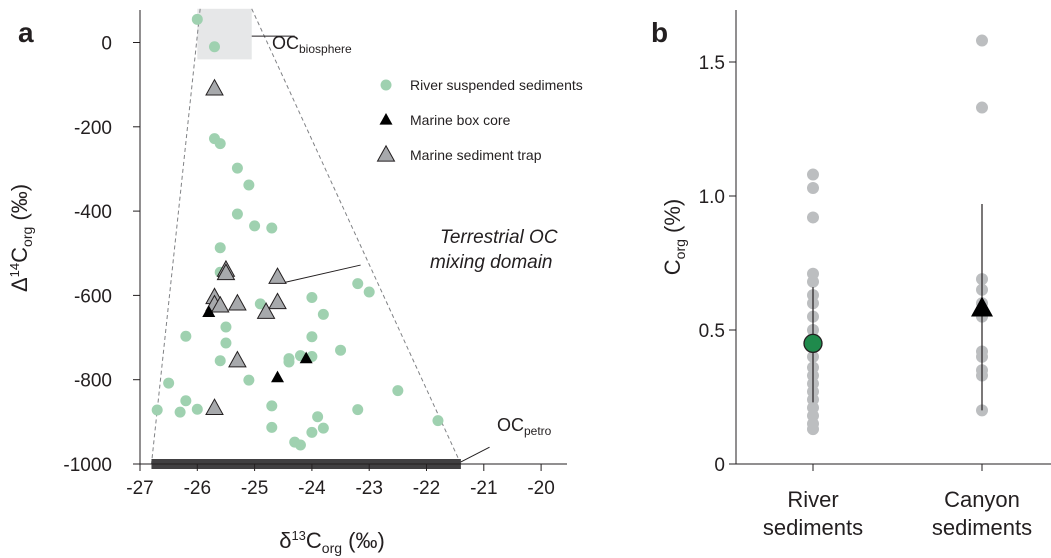  Describe the element at coordinates (363, 540) in the screenshot. I see `x-label-post: (‰)` at that location.